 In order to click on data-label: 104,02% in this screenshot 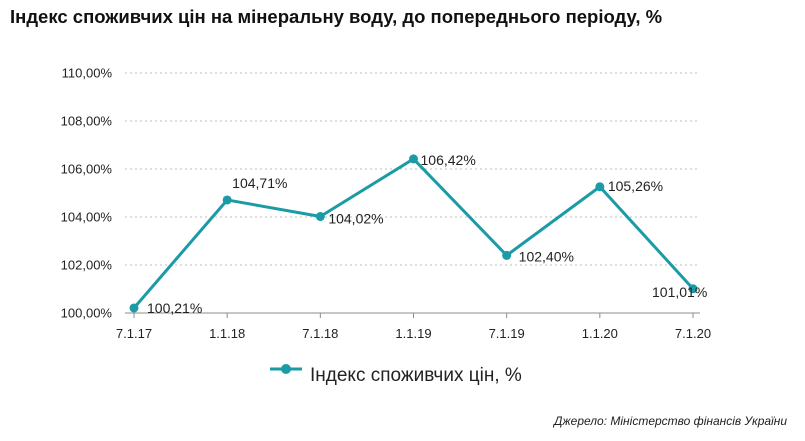, I will do `click(355, 219)`.